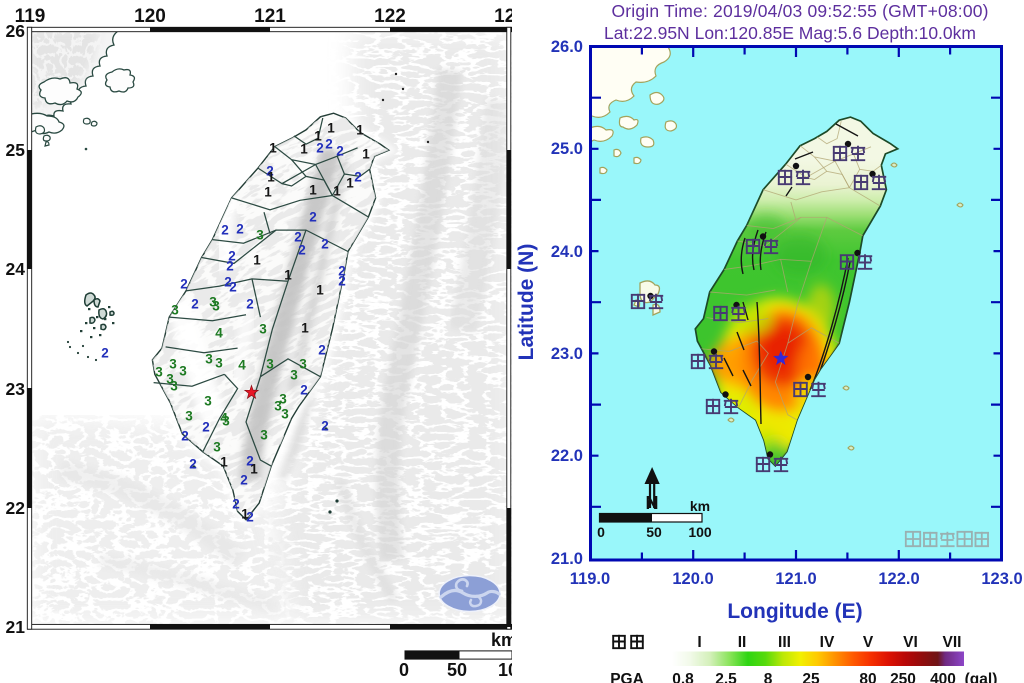 This screenshot has height=683, width=1024. What do you see at coordinates (16, 627) in the screenshot?
I see `svg-text: 21` at bounding box center [16, 627].